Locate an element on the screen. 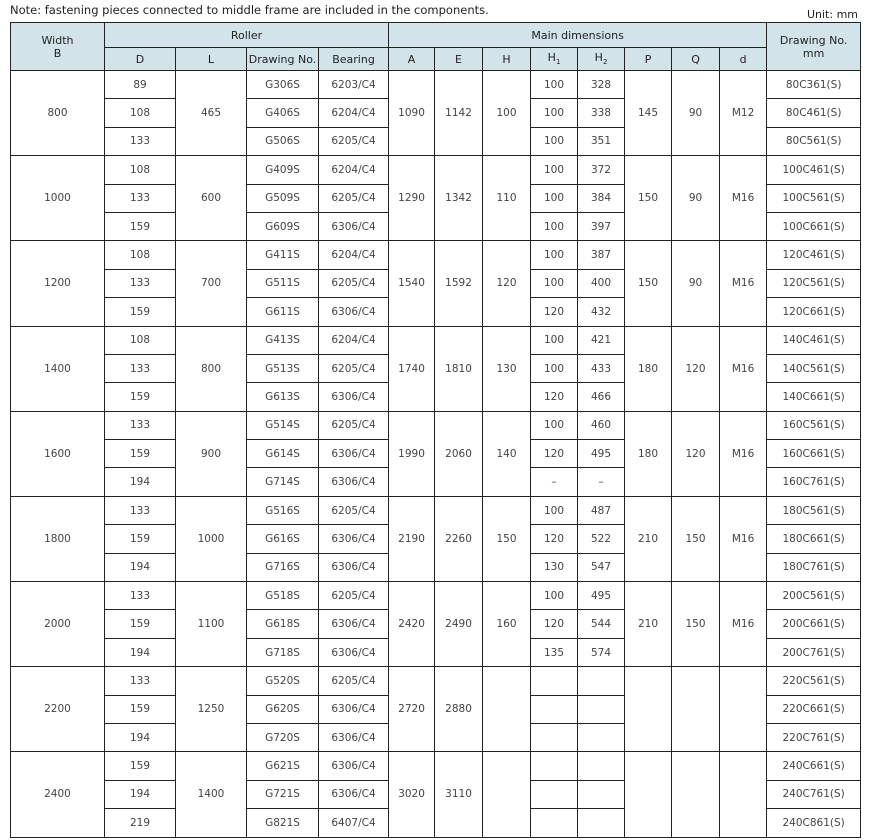 This screenshot has width=870, height=840. roller-d-cell: 133 is located at coordinates (140, 425).